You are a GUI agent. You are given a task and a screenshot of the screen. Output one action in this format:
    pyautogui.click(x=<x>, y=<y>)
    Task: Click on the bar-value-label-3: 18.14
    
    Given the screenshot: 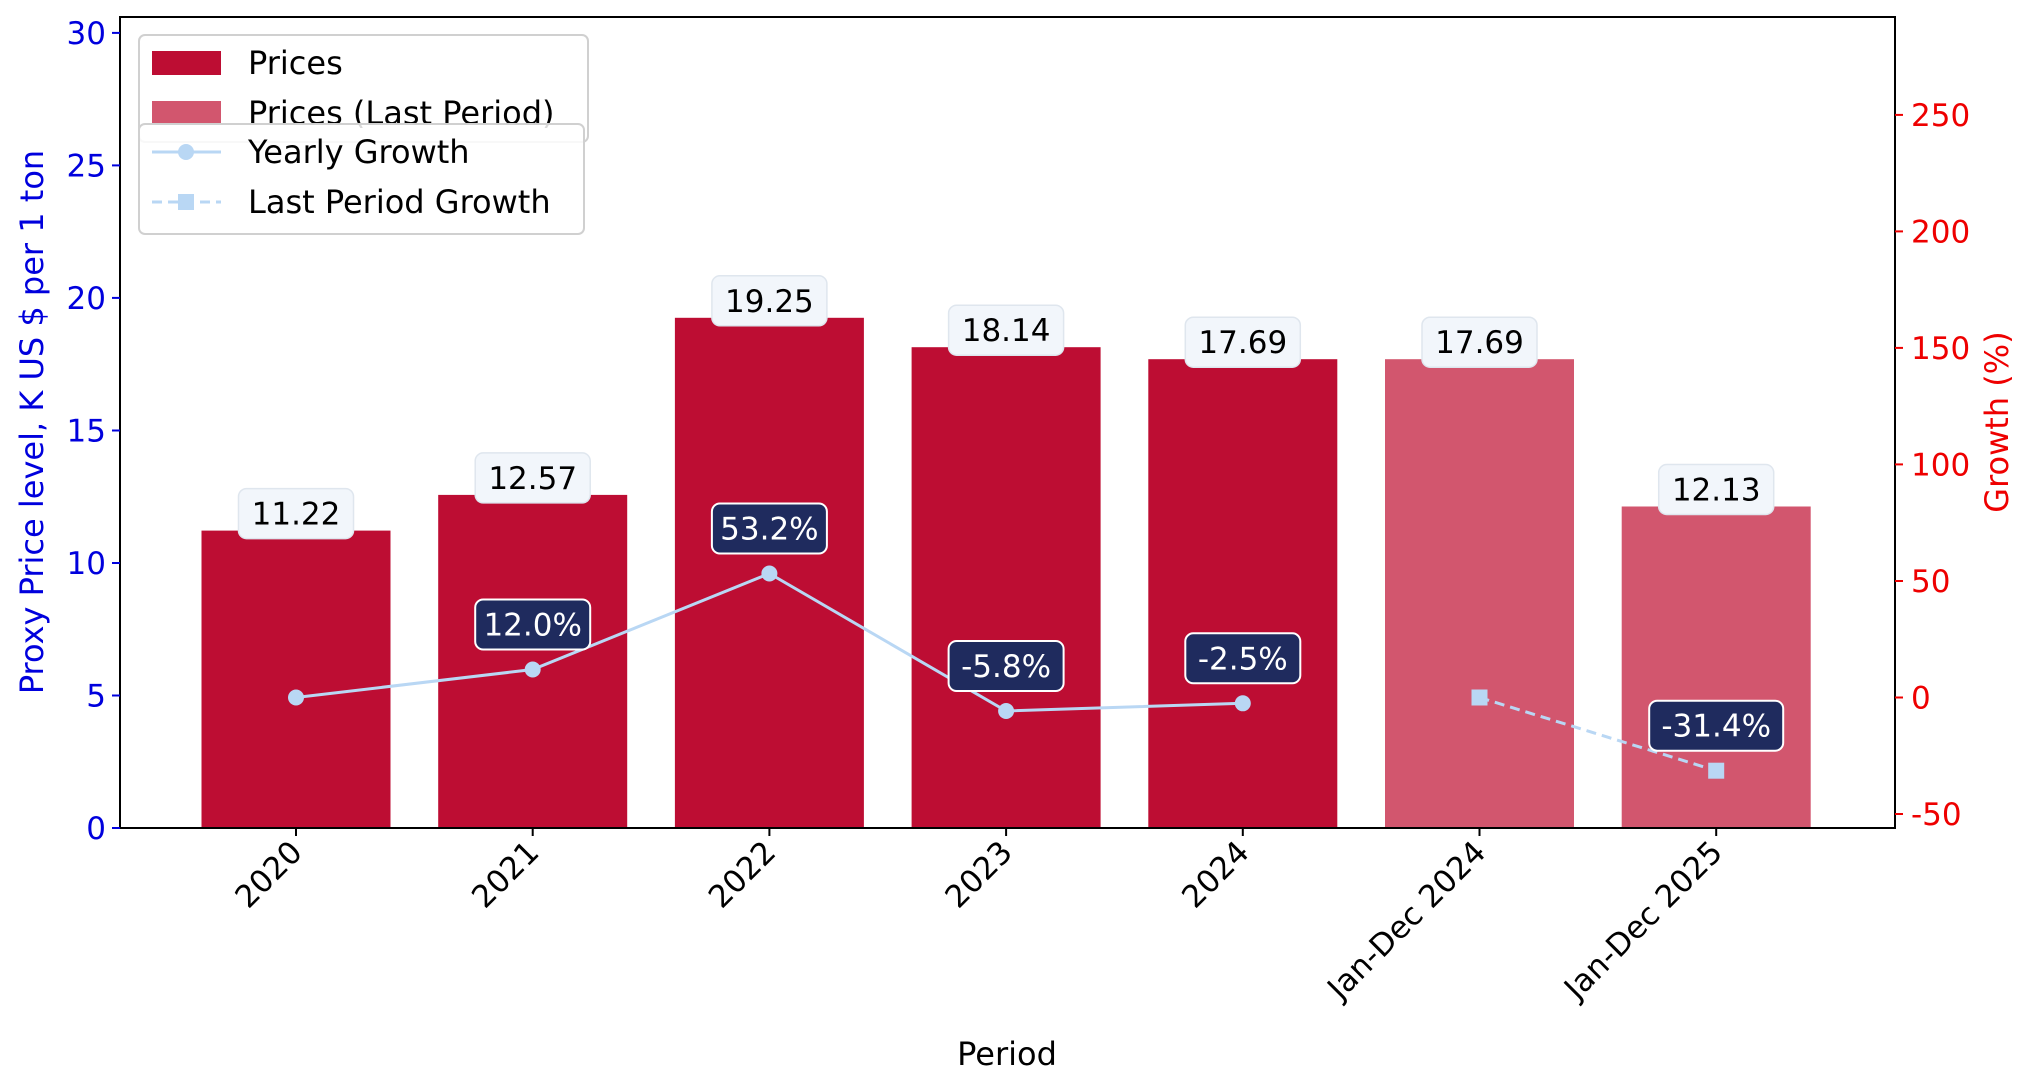 What is the action you would take?
    pyautogui.click(x=1006, y=331)
    